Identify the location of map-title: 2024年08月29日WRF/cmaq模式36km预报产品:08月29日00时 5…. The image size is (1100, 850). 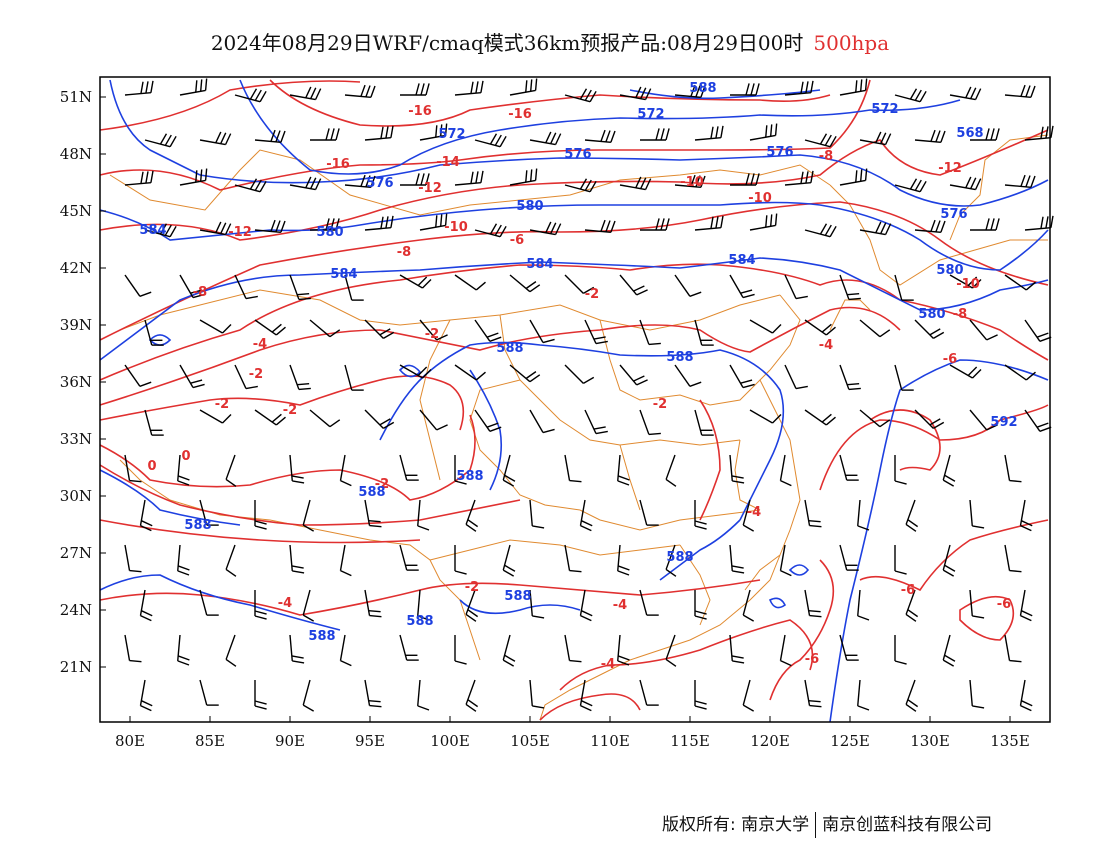
(550, 41).